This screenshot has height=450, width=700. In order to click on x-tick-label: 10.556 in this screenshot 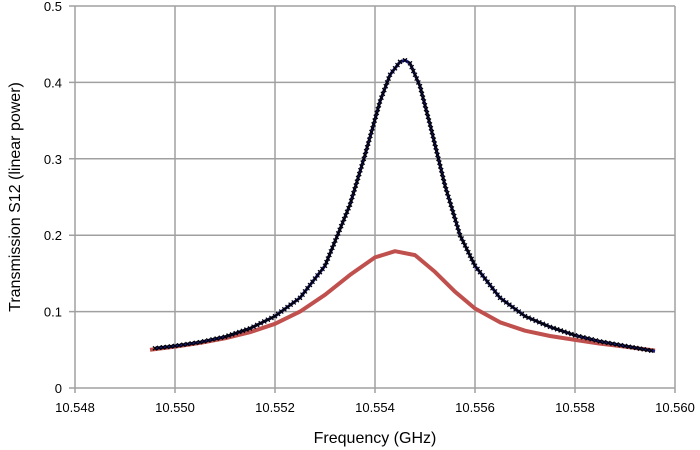, I will do `click(475, 407)`.